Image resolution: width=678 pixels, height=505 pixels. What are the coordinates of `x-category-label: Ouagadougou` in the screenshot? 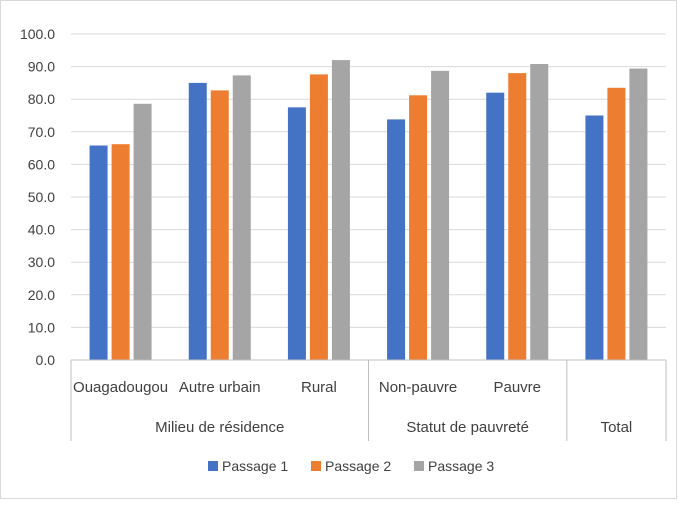 It's located at (120, 387).